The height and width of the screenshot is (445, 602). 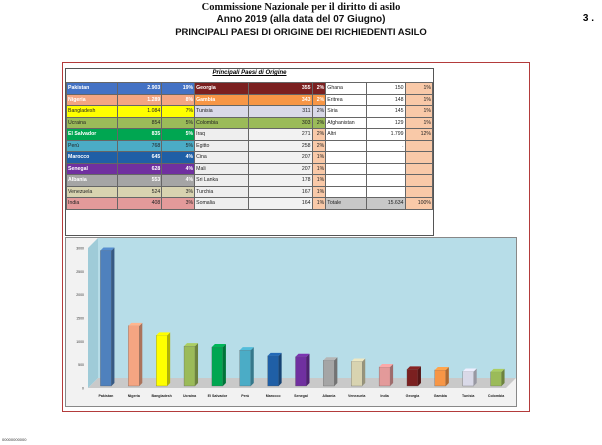 What do you see at coordinates (419, 99) in the screenshot?
I see `cell-col3-pct: 1%` at bounding box center [419, 99].